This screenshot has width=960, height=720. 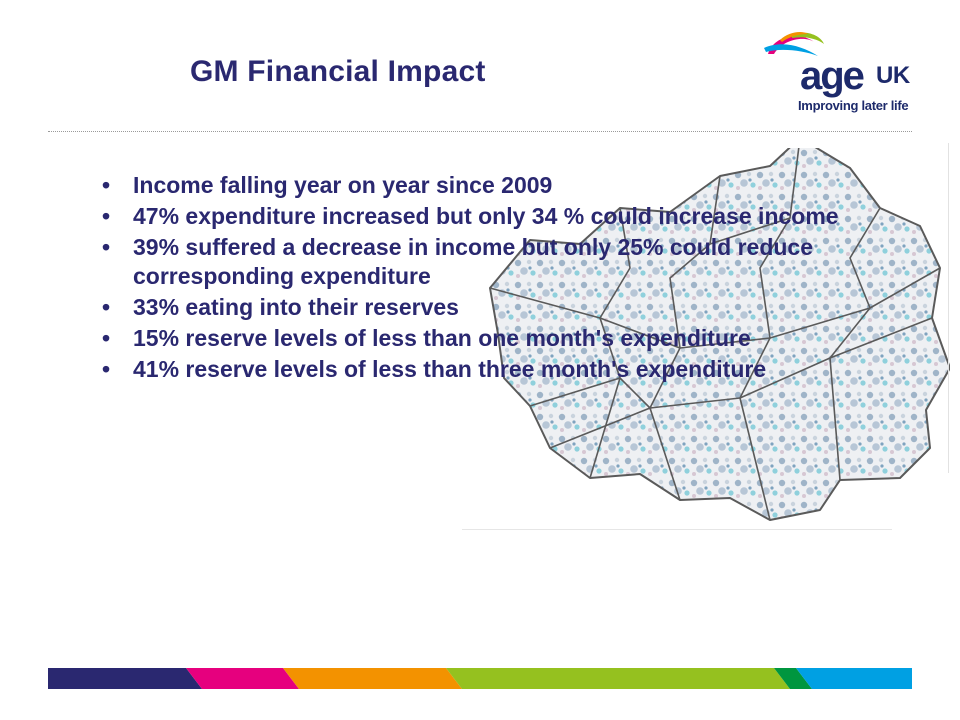 I want to click on bullet-item: • Income falling year on year since 2009, so click(x=492, y=185).